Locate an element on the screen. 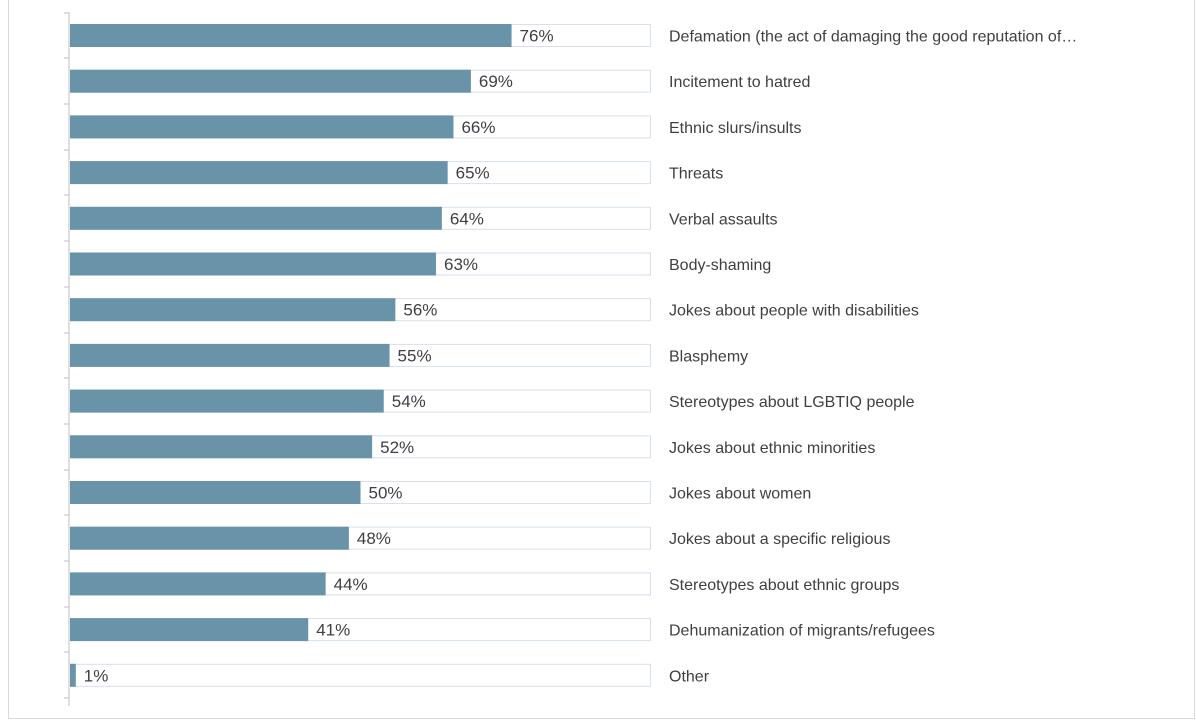  bar-value-label: 63% is located at coordinates (461, 264).